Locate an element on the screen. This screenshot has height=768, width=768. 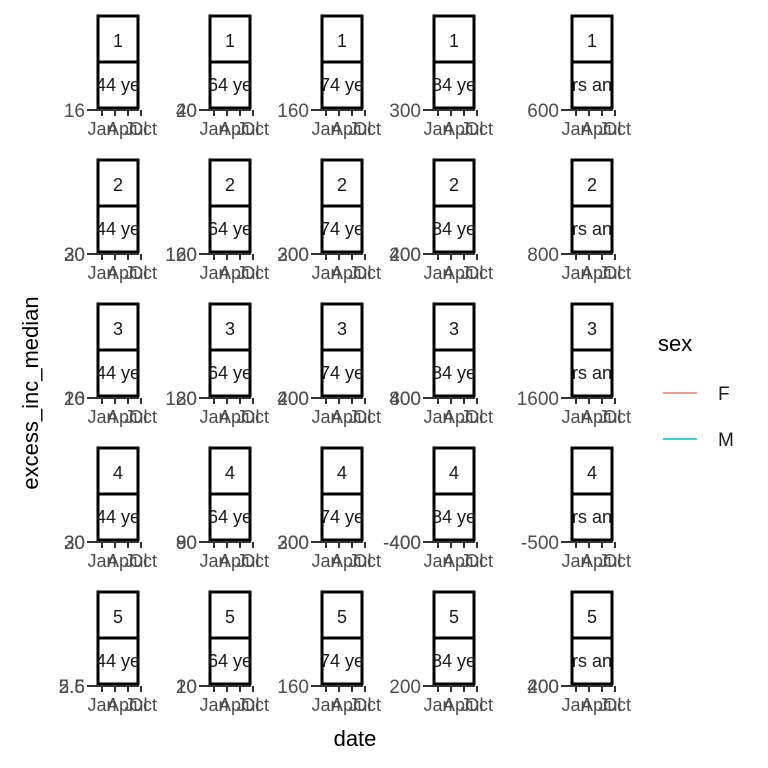
y-tick-label: 200 is located at coordinates (293, 255).